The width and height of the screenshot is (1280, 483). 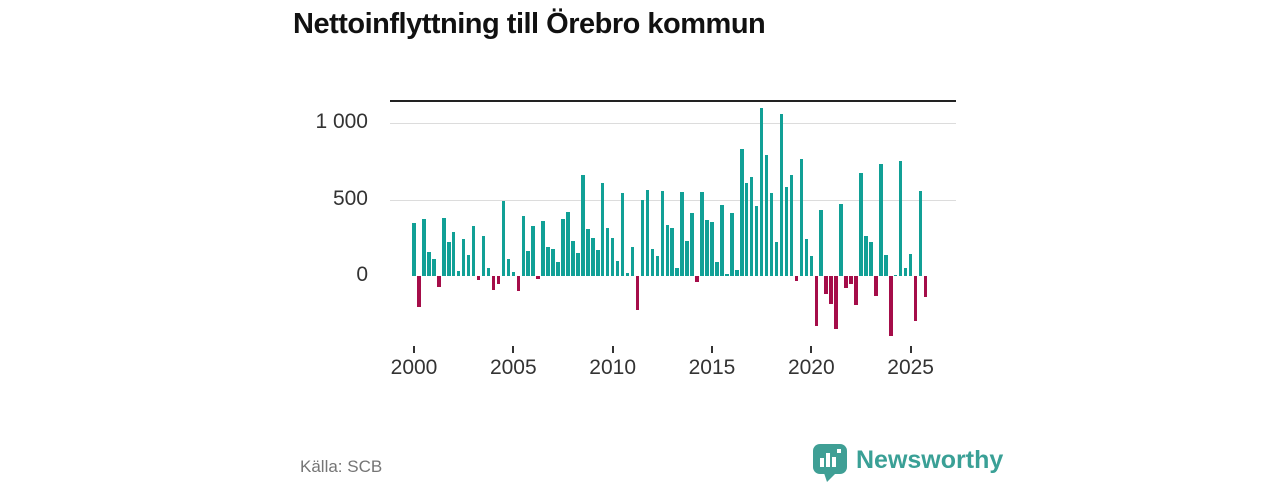 What do you see at coordinates (362, 274) in the screenshot?
I see `y-tick-label: 0` at bounding box center [362, 274].